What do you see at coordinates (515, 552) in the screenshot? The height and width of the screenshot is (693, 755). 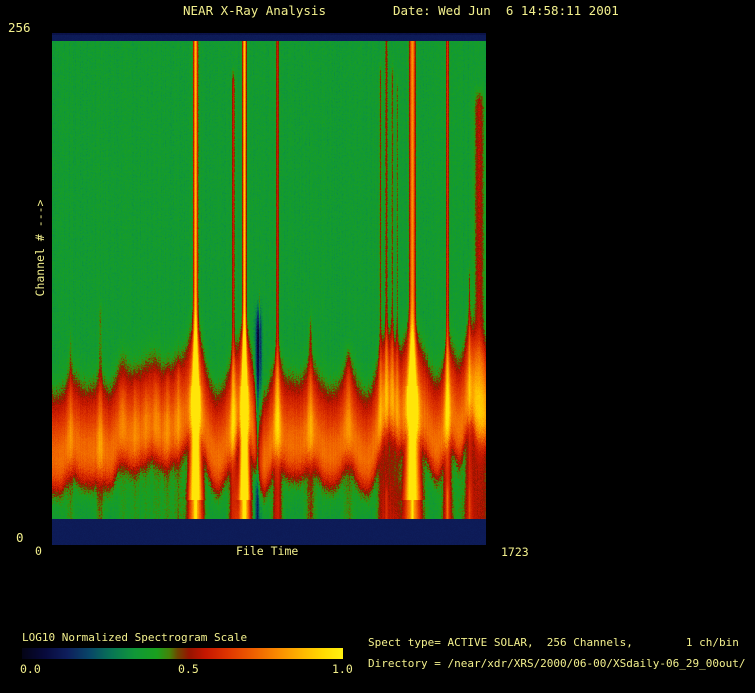 I see `x-axis-end-tick: 1723` at bounding box center [515, 552].